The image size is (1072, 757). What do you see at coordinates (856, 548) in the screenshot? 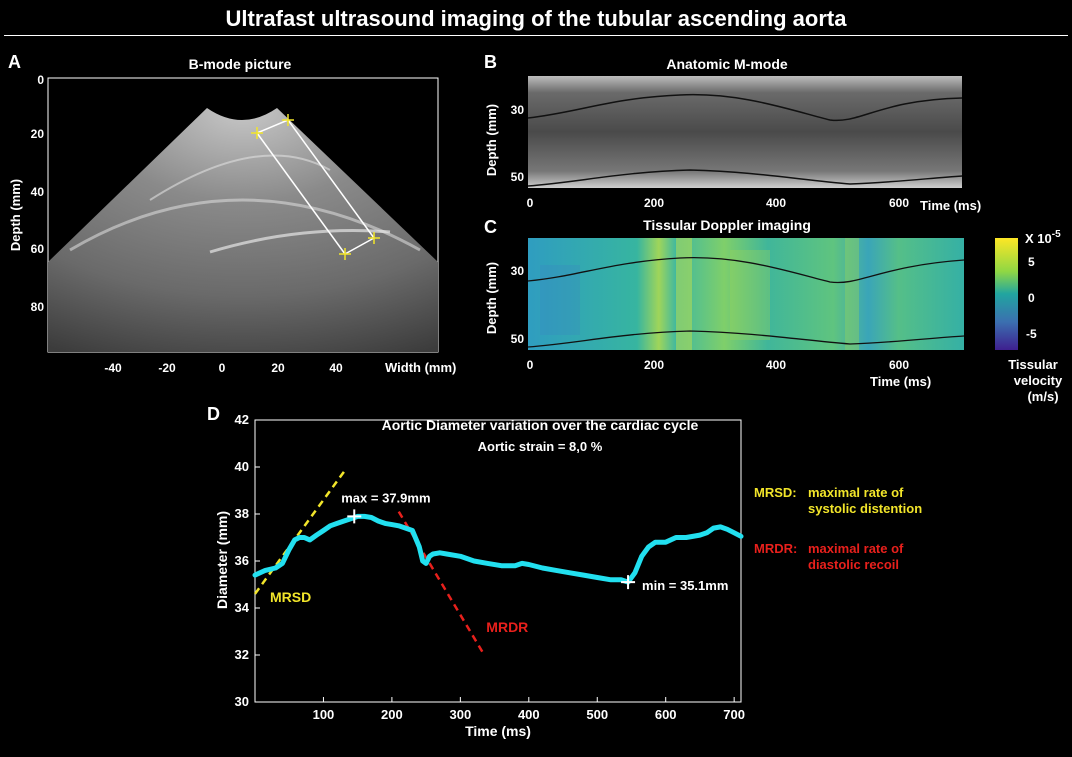
I see `legend-mrdr-line1: maximal rate of` at bounding box center [856, 548].